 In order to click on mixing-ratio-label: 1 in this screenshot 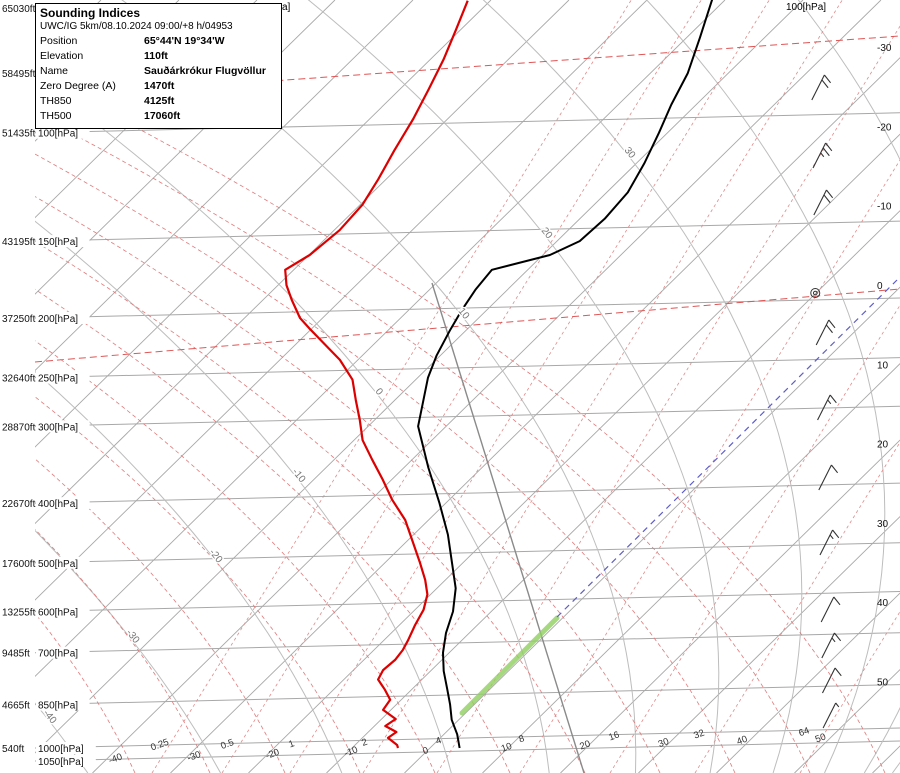, I will do `click(291, 744)`.